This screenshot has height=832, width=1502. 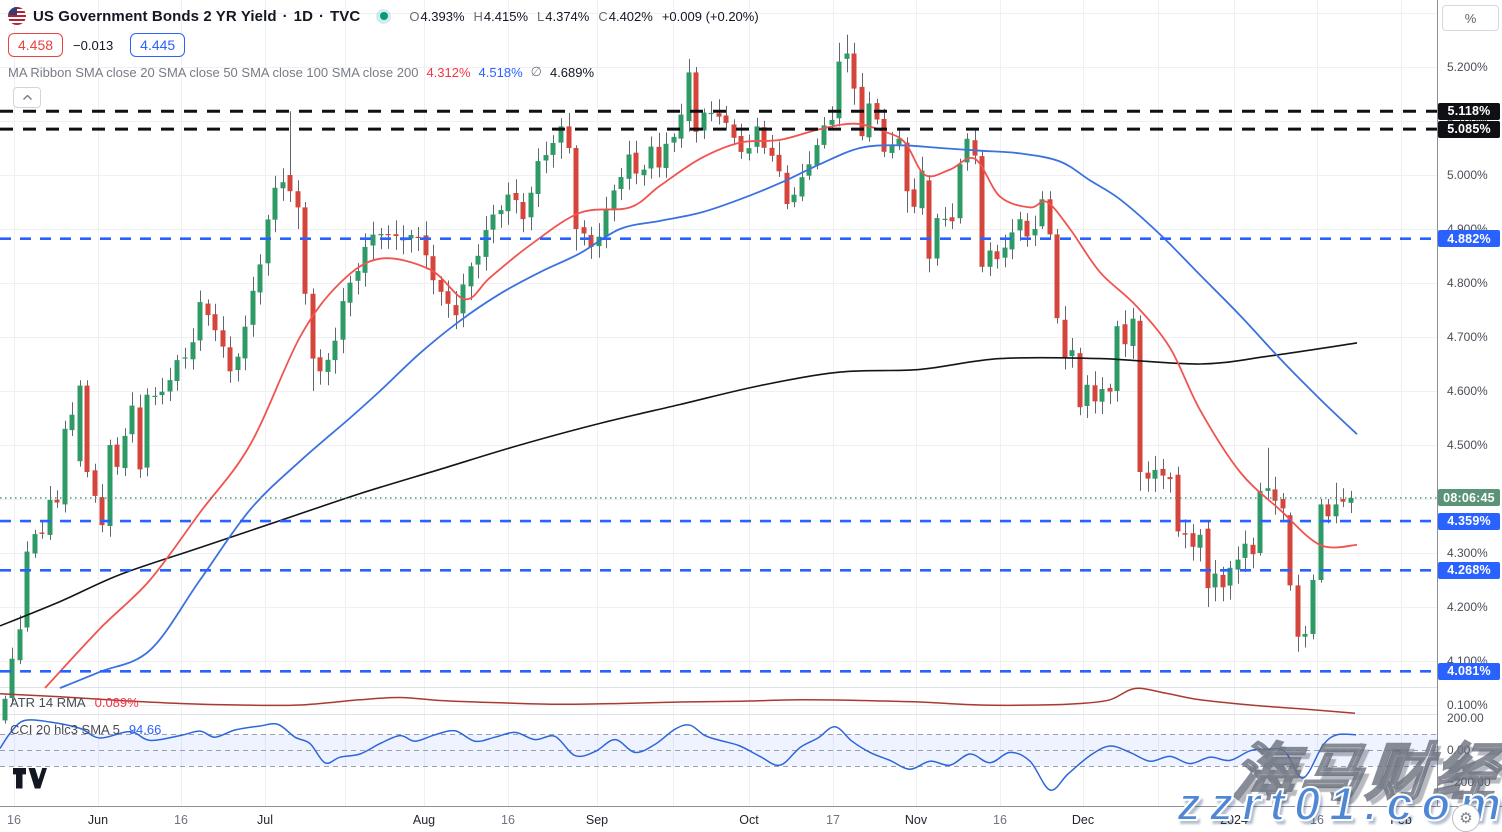 I want to click on market-open-dot-icon, so click(x=384, y=16).